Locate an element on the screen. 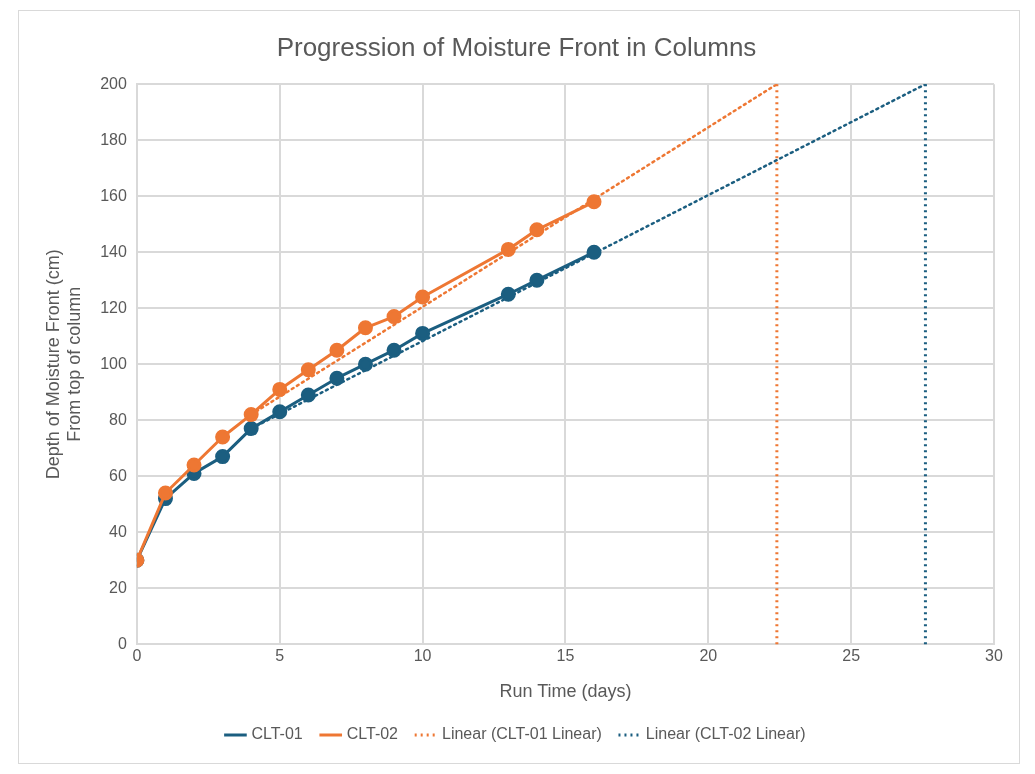 This screenshot has width=1035, height=774. y-axis-title: Depth of Moisture Front (cm) From top of column is located at coordinates (63, 364).